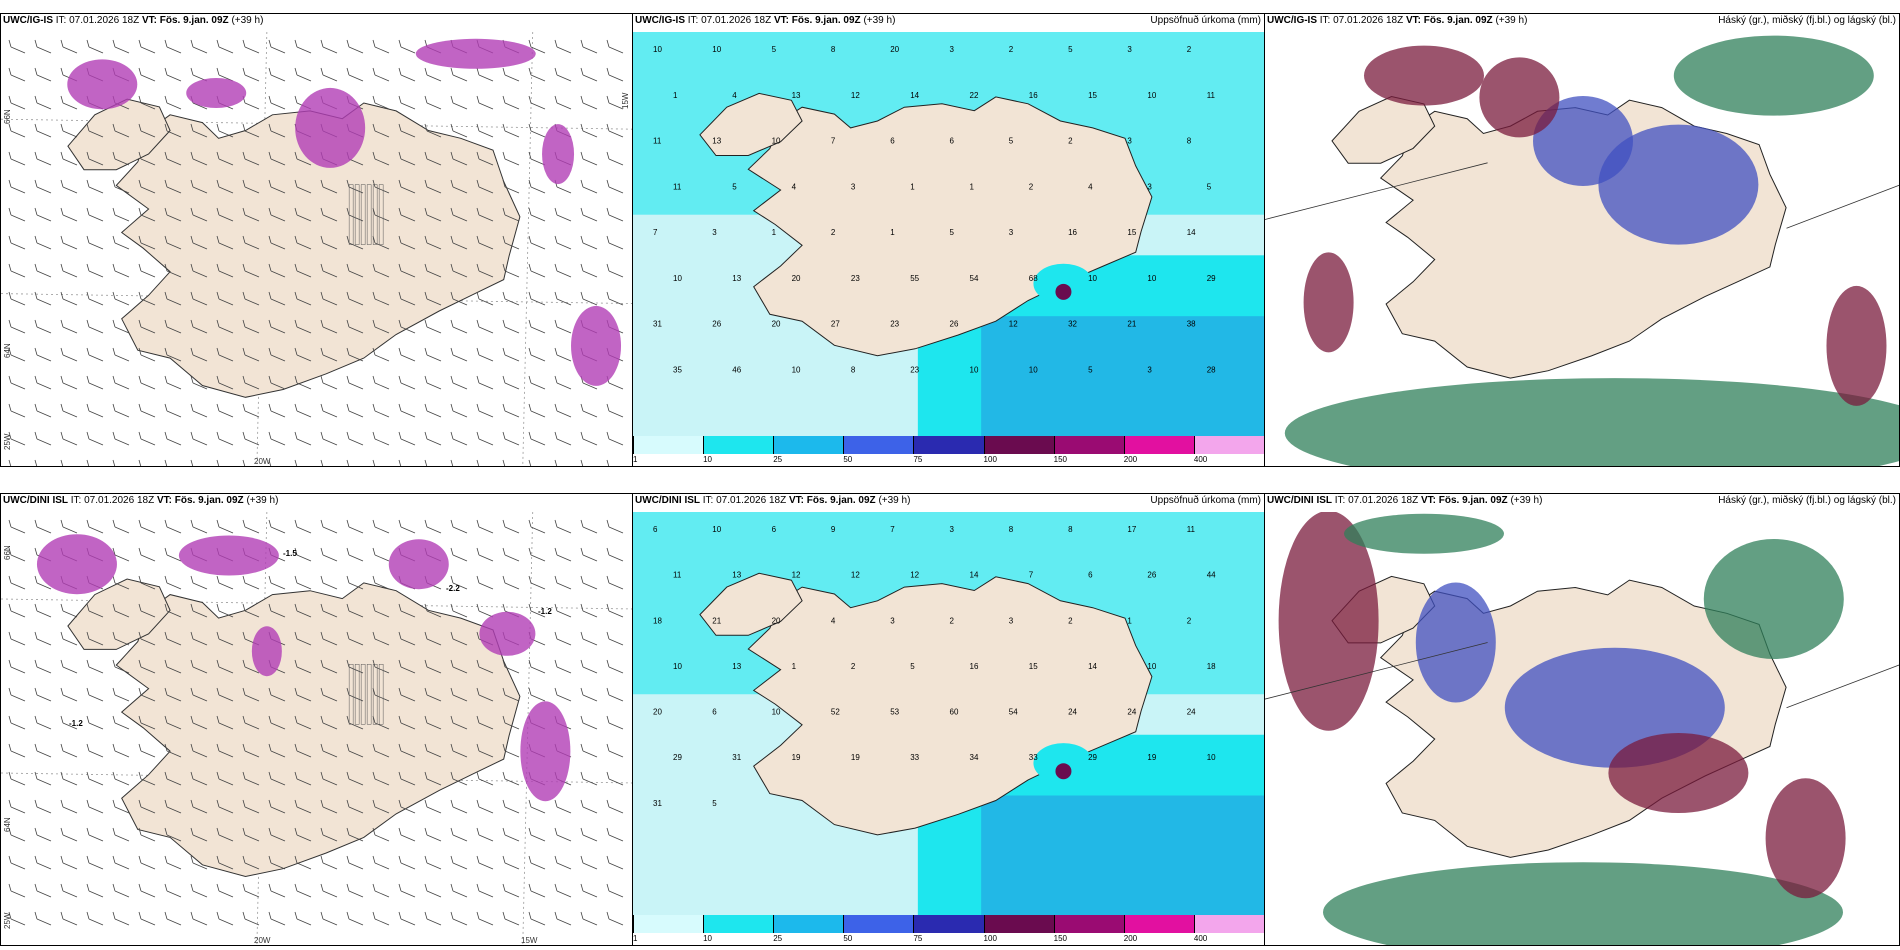 The height and width of the screenshot is (950, 1900). I want to click on precip-value: 28, so click(1211, 369).